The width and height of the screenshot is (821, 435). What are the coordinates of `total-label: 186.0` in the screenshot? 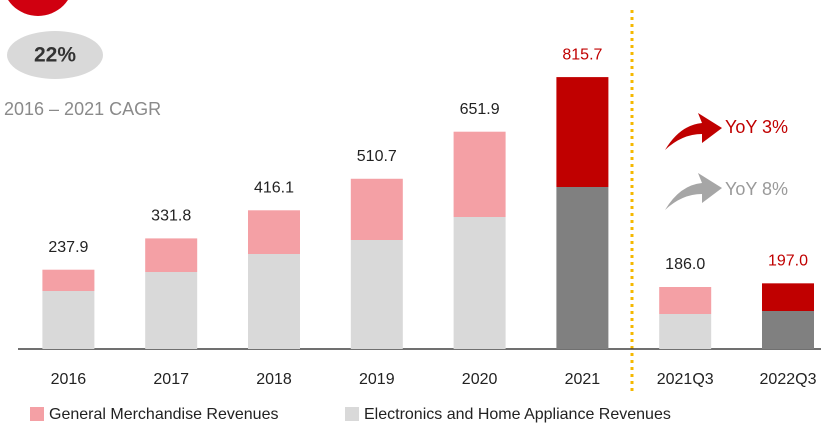 It's located at (685, 264).